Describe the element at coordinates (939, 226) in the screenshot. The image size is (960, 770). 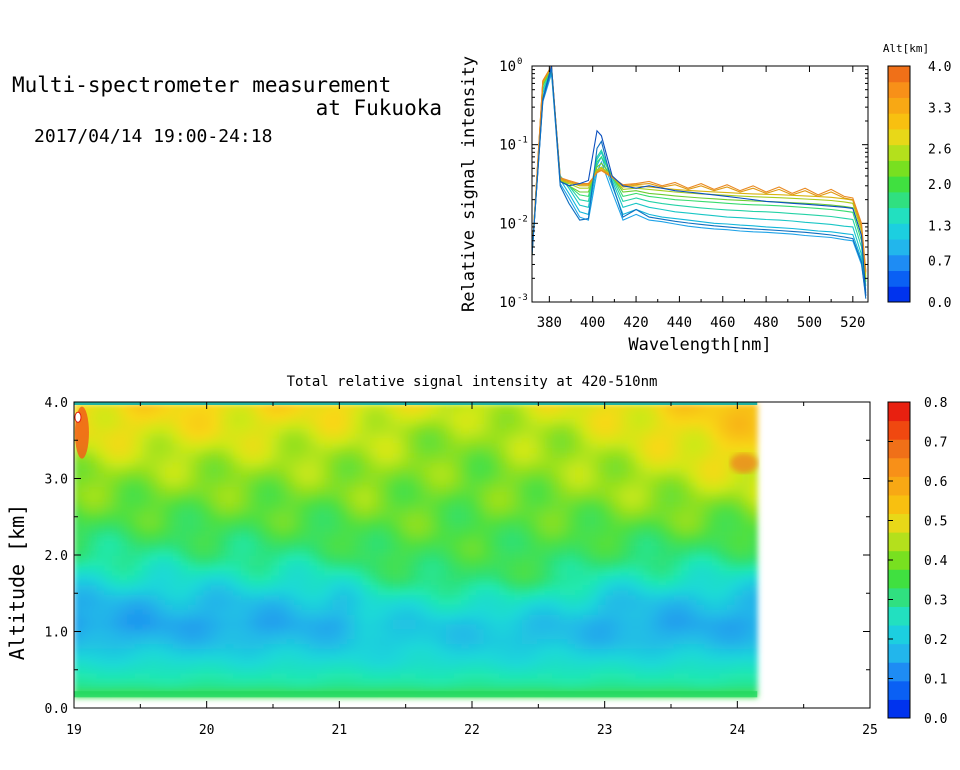
I see `altitude-colorbar-label: 1.3` at that location.